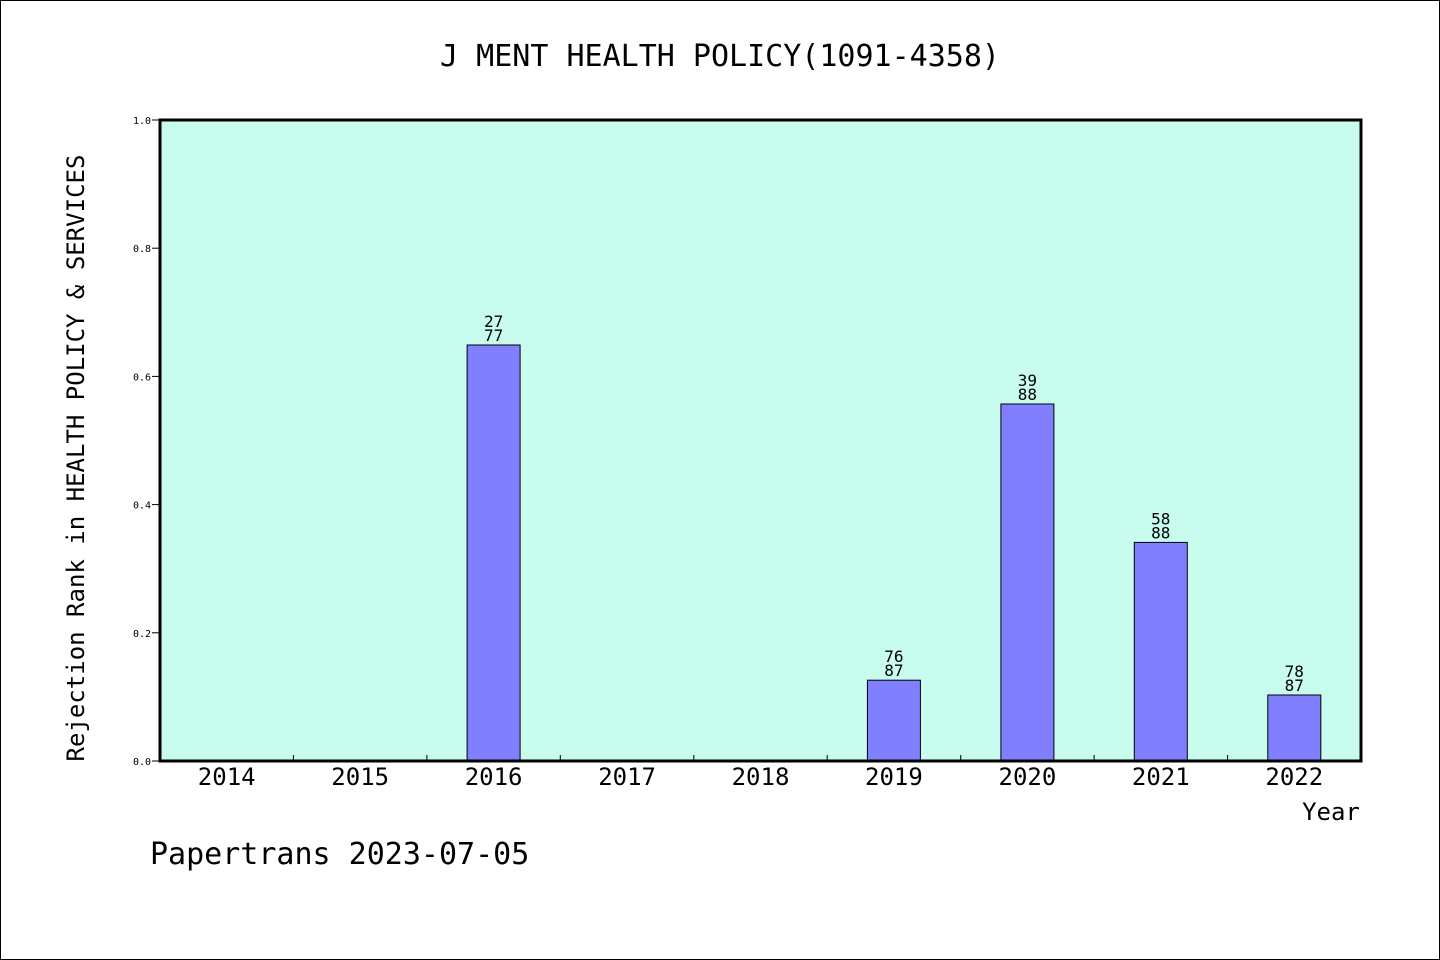 The width and height of the screenshot is (1440, 960). What do you see at coordinates (493, 553) in the screenshot?
I see `bar-2016` at bounding box center [493, 553].